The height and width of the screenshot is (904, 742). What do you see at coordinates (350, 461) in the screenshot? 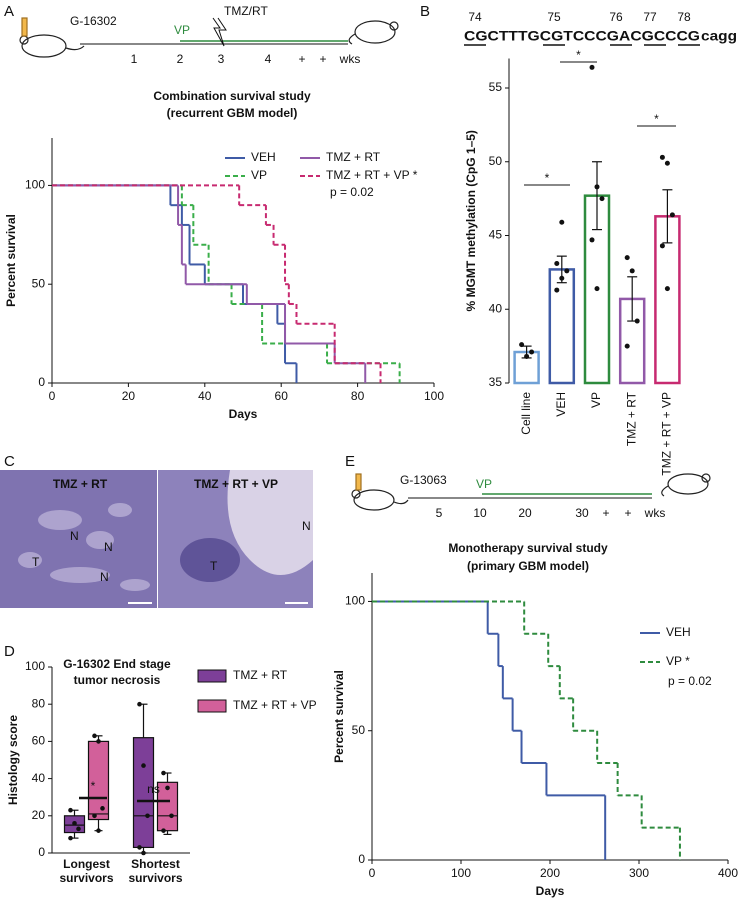
I see `panel-label: E` at bounding box center [350, 461].